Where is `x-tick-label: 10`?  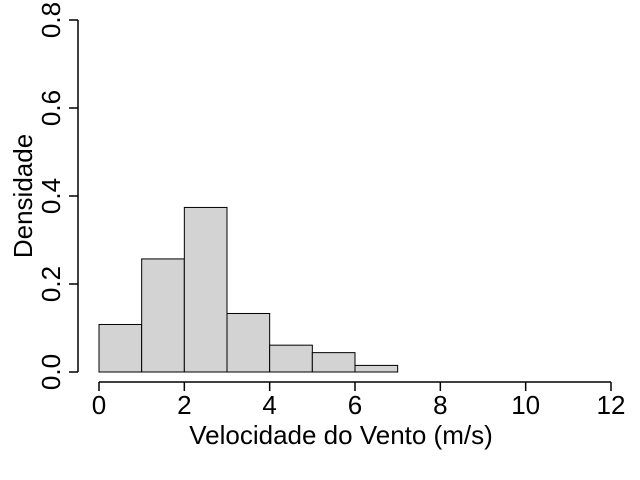
x-tick-label: 10 is located at coordinates (525, 405).